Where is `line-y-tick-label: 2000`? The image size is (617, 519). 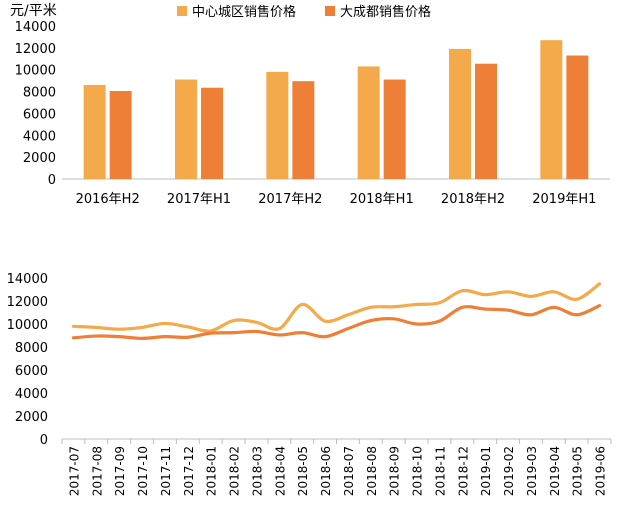 line-y-tick-label: 2000 is located at coordinates (31, 417).